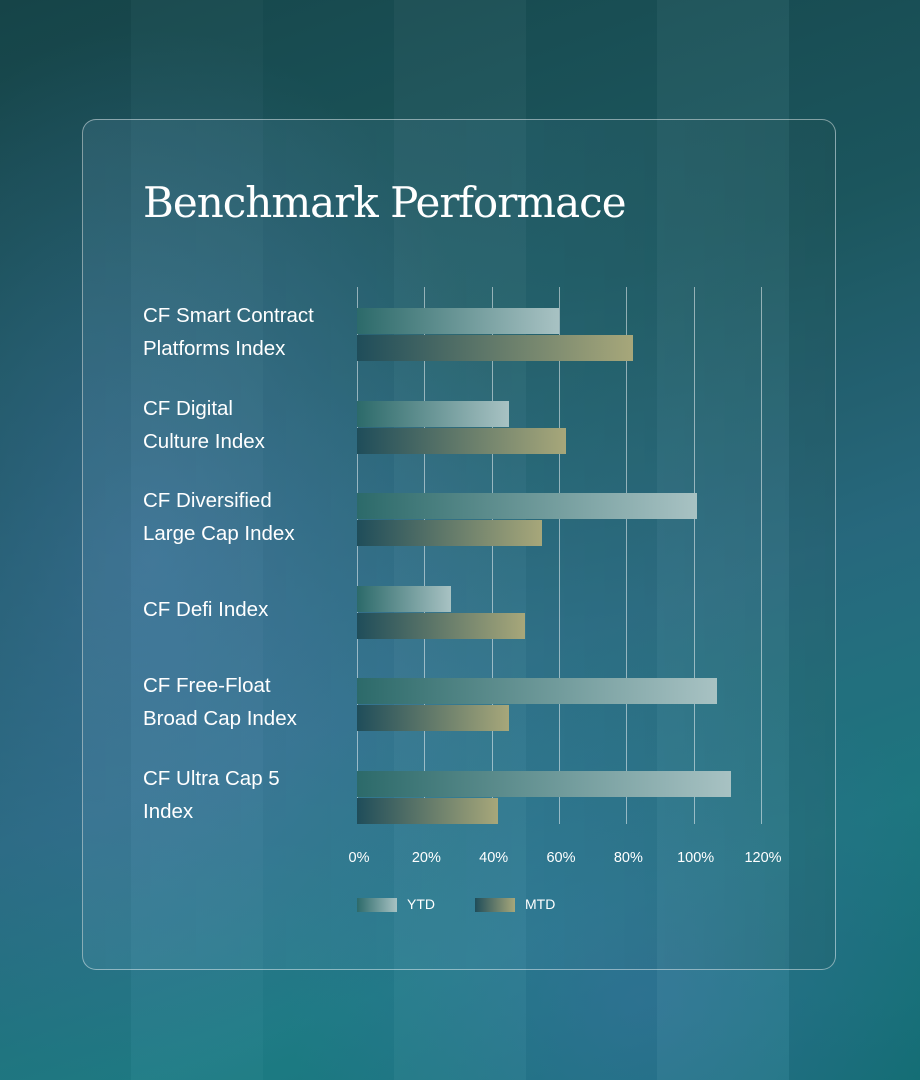 The width and height of the screenshot is (920, 1080). What do you see at coordinates (188, 408) in the screenshot?
I see `category-label-line: CF Digital` at bounding box center [188, 408].